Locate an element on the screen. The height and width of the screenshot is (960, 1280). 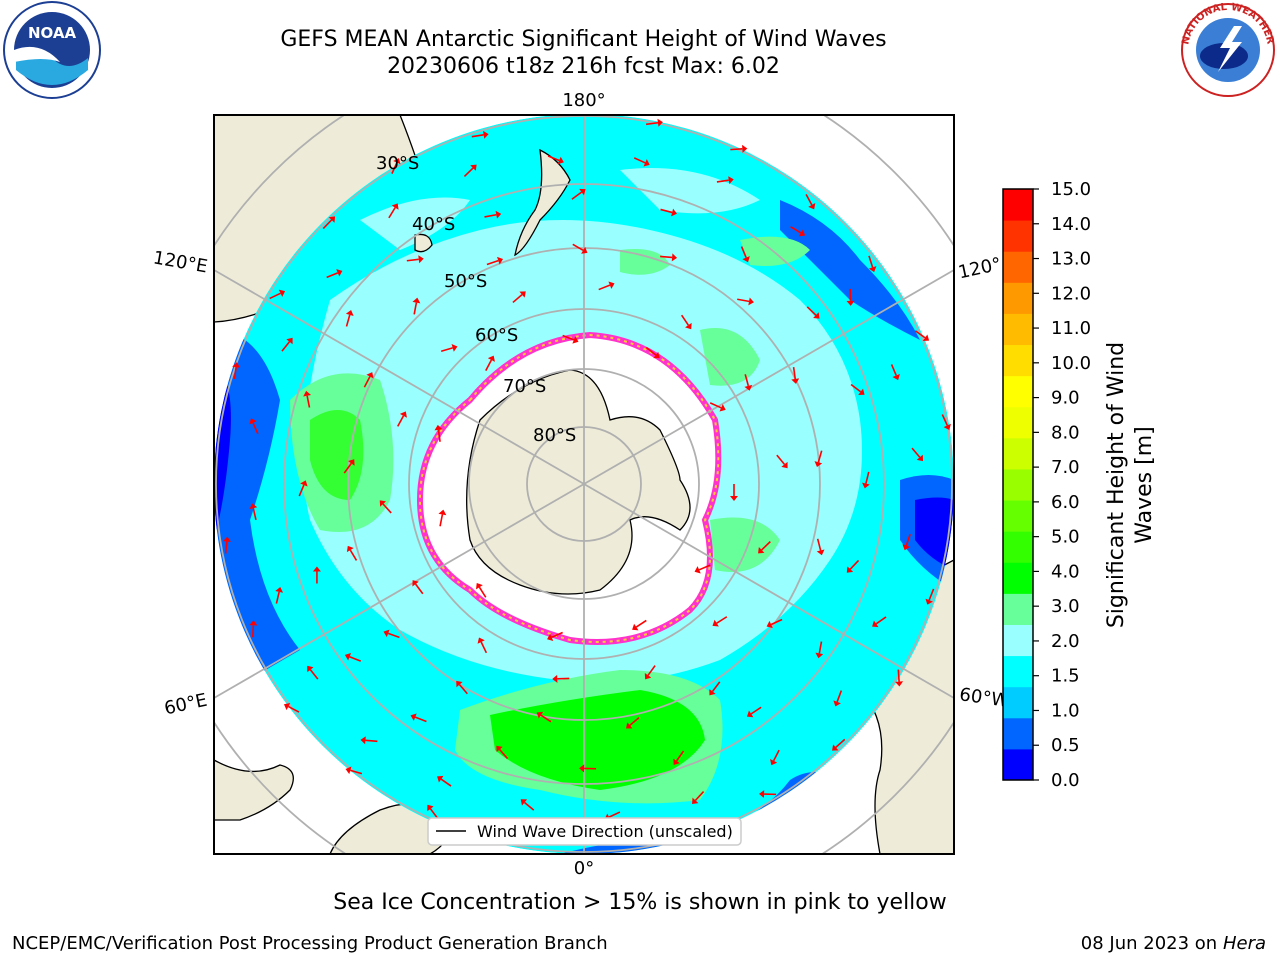
date-text: 08 Jun 2023 on is located at coordinates (1149, 943).